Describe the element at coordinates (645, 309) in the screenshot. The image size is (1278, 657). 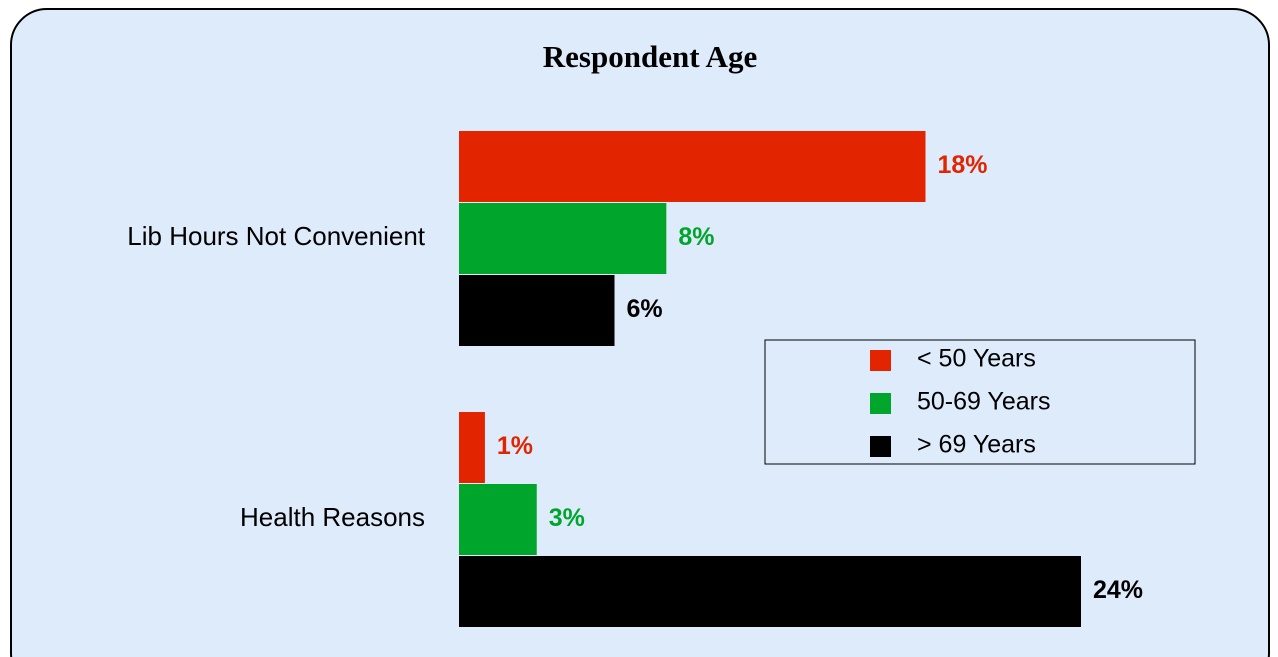
I see `value-label: 6%` at that location.